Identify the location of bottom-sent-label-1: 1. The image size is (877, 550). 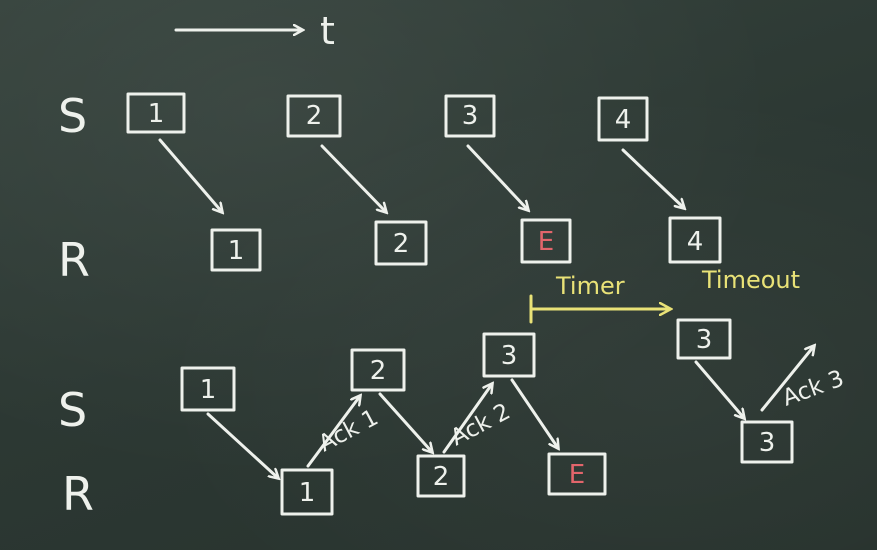
(208, 390).